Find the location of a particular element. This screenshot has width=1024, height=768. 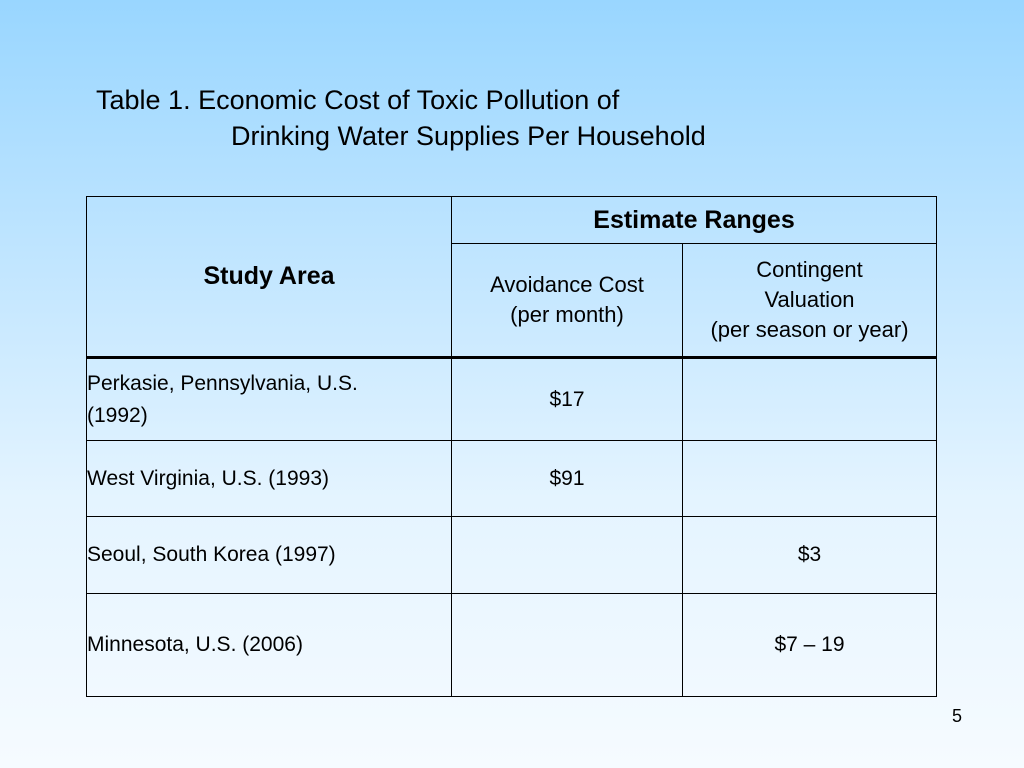

contingent-header-line-2: Valuation is located at coordinates (809, 299).